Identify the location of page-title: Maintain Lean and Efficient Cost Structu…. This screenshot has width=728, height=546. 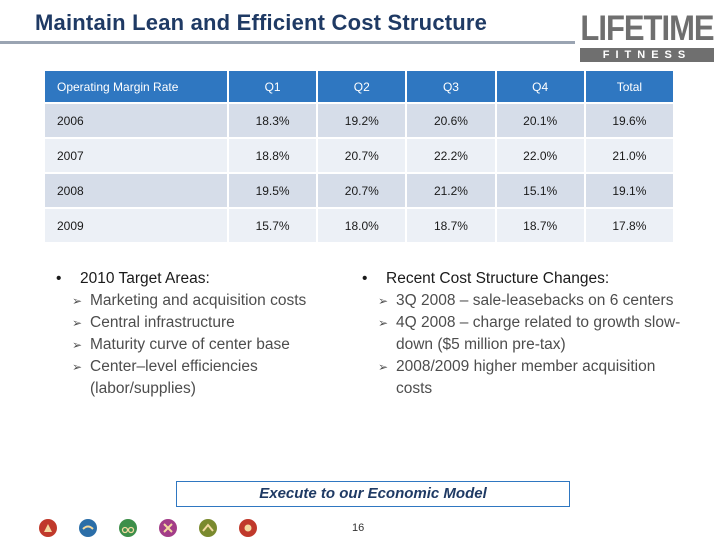
(261, 22).